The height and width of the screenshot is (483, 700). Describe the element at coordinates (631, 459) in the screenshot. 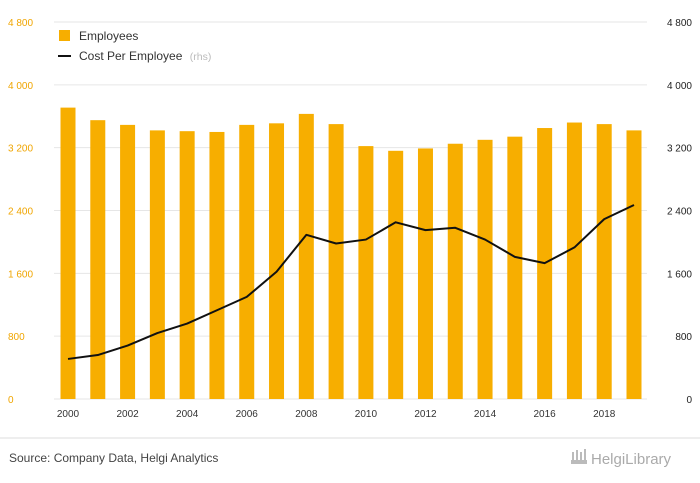

I see `brand-name: HelgiLibrary` at that location.